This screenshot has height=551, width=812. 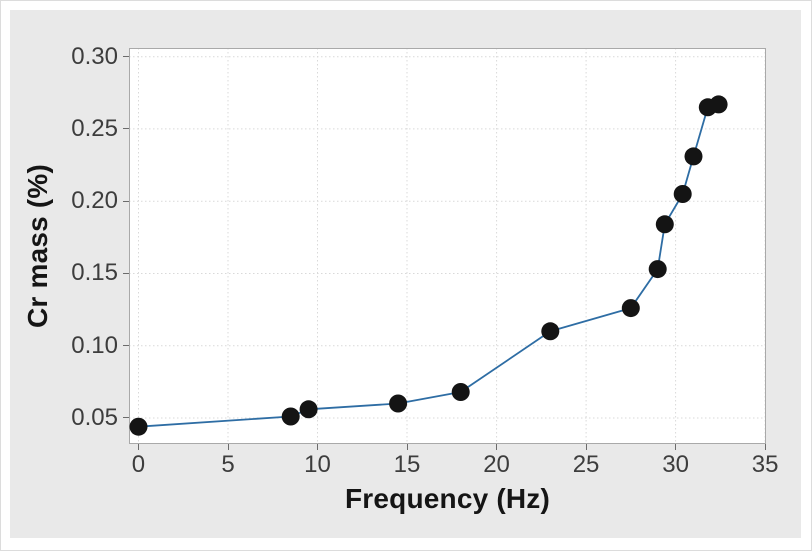 I want to click on x-tick-label: 20, so click(x=496, y=464).